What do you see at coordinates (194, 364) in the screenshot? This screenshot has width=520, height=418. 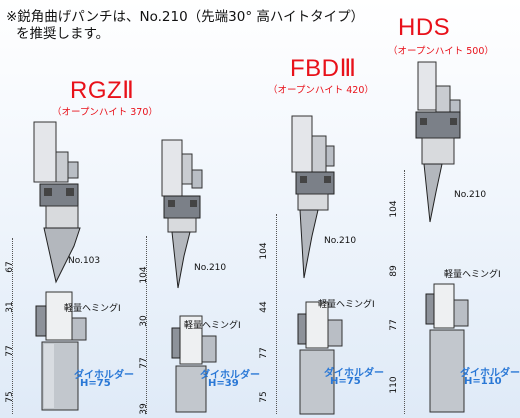 I see `rgz2-210-die-drawing` at bounding box center [194, 364].